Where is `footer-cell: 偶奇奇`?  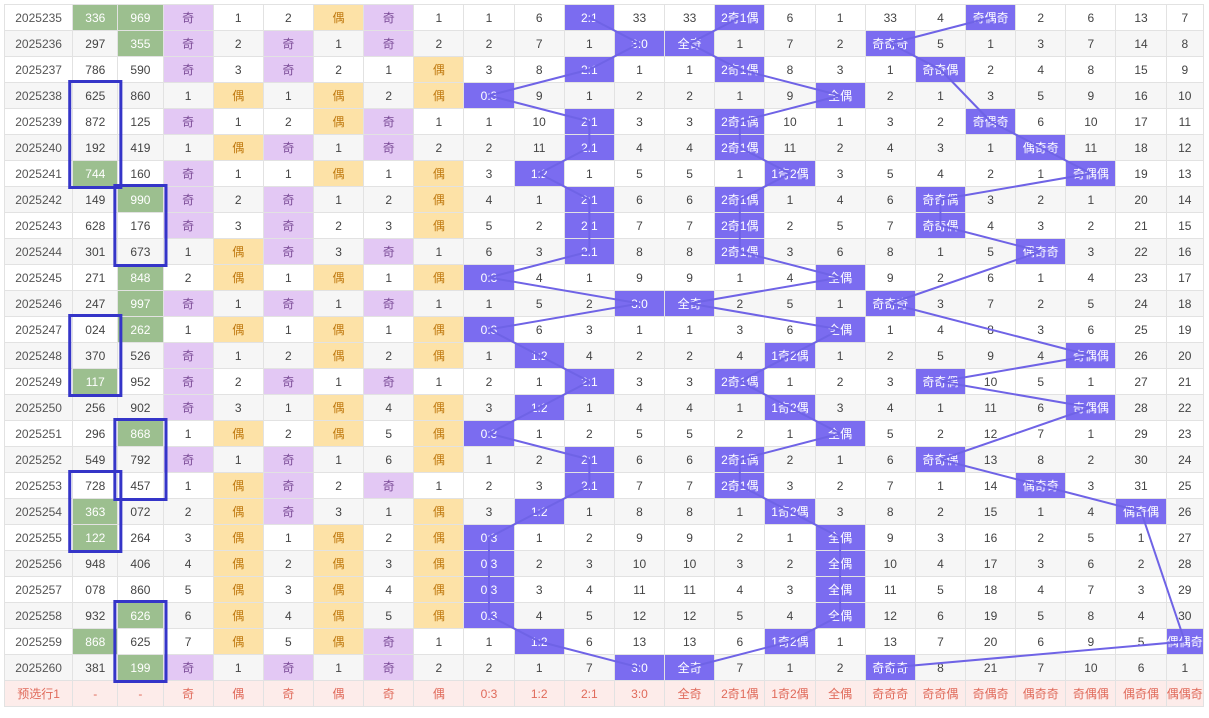 footer-cell: 偶奇奇 is located at coordinates (1041, 693).